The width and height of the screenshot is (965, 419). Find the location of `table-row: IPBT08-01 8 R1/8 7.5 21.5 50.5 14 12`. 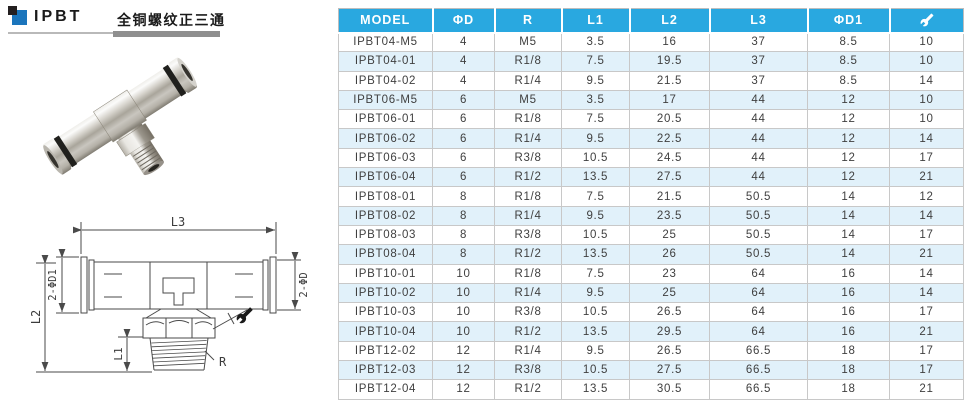

table-row: IPBT08-01 8 R1/8 7.5 21.5 50.5 14 12 is located at coordinates (651, 196).